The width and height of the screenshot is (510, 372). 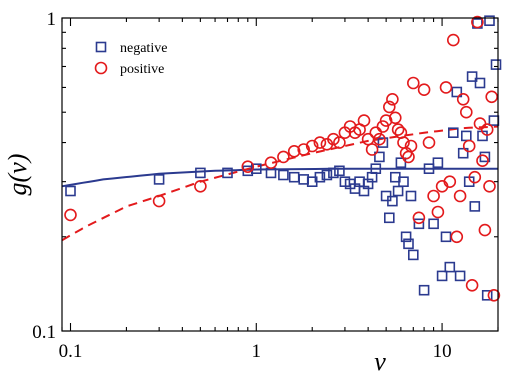 I want to click on x-axis-label: v, so click(x=380, y=359).